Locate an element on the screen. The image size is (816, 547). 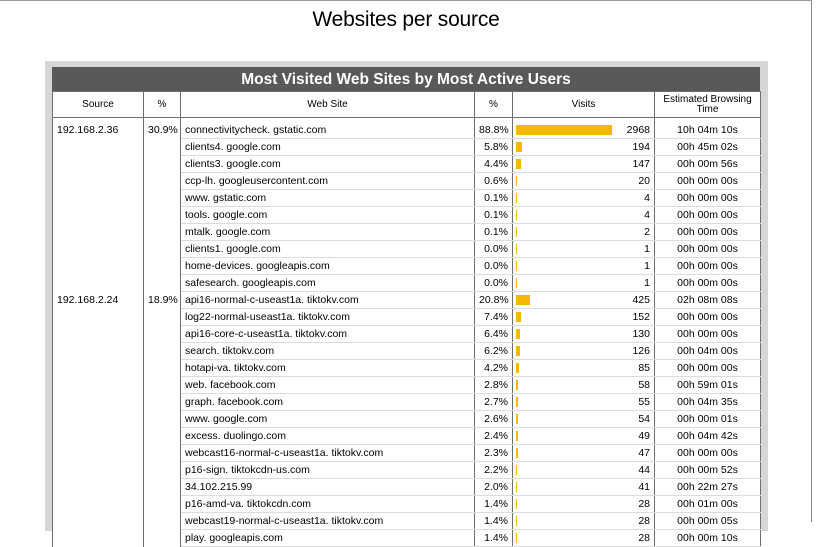
web-site-cell: api16-core-c-useast1a. tiktokv.com is located at coordinates (327, 334).